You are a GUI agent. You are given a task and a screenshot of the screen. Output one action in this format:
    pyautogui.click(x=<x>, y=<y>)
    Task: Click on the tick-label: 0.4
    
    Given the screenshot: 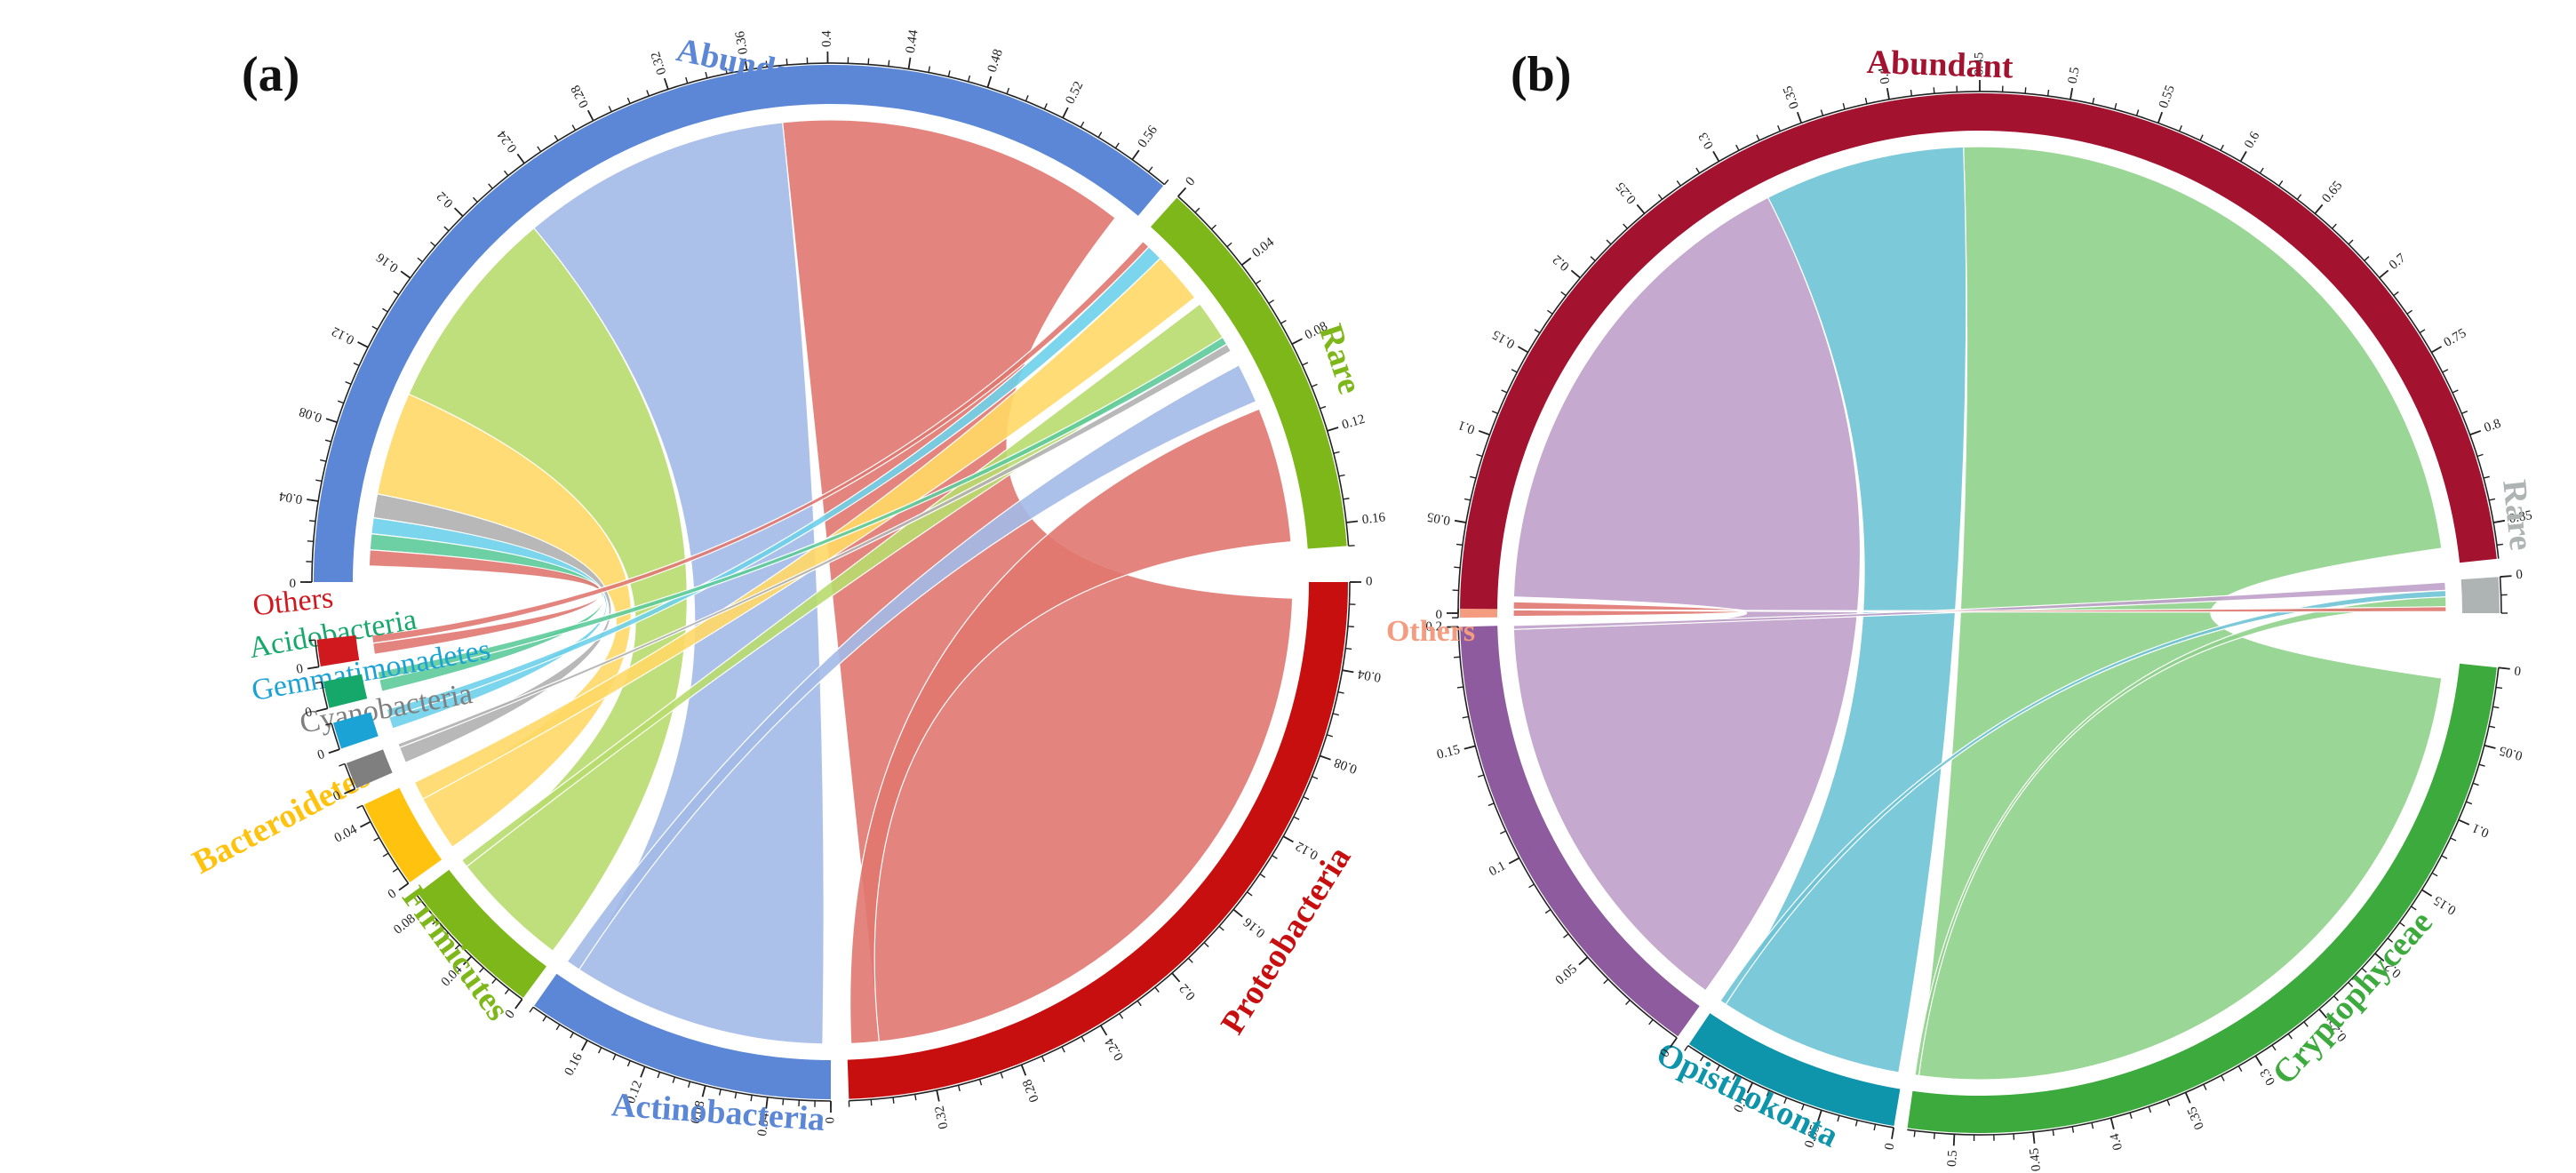 What is the action you would take?
    pyautogui.click(x=827, y=38)
    